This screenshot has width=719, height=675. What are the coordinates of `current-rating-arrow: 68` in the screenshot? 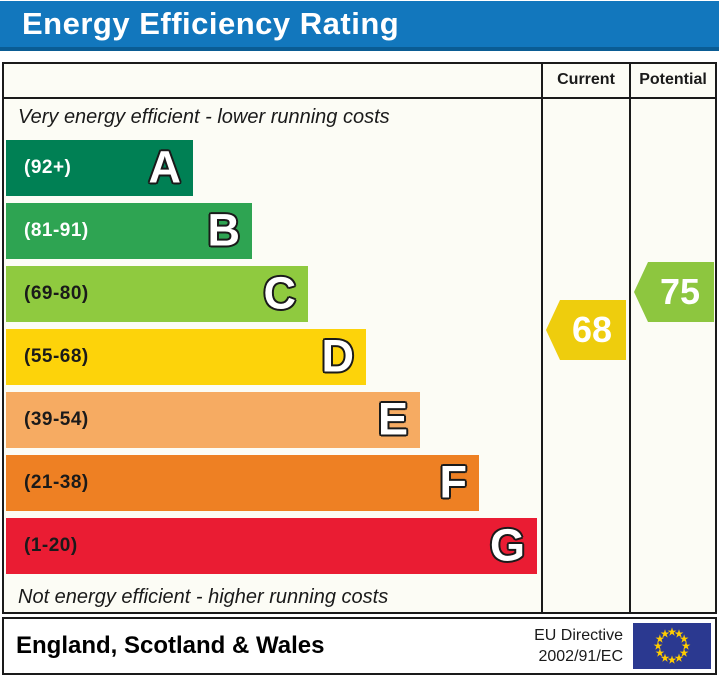 It's located at (586, 330).